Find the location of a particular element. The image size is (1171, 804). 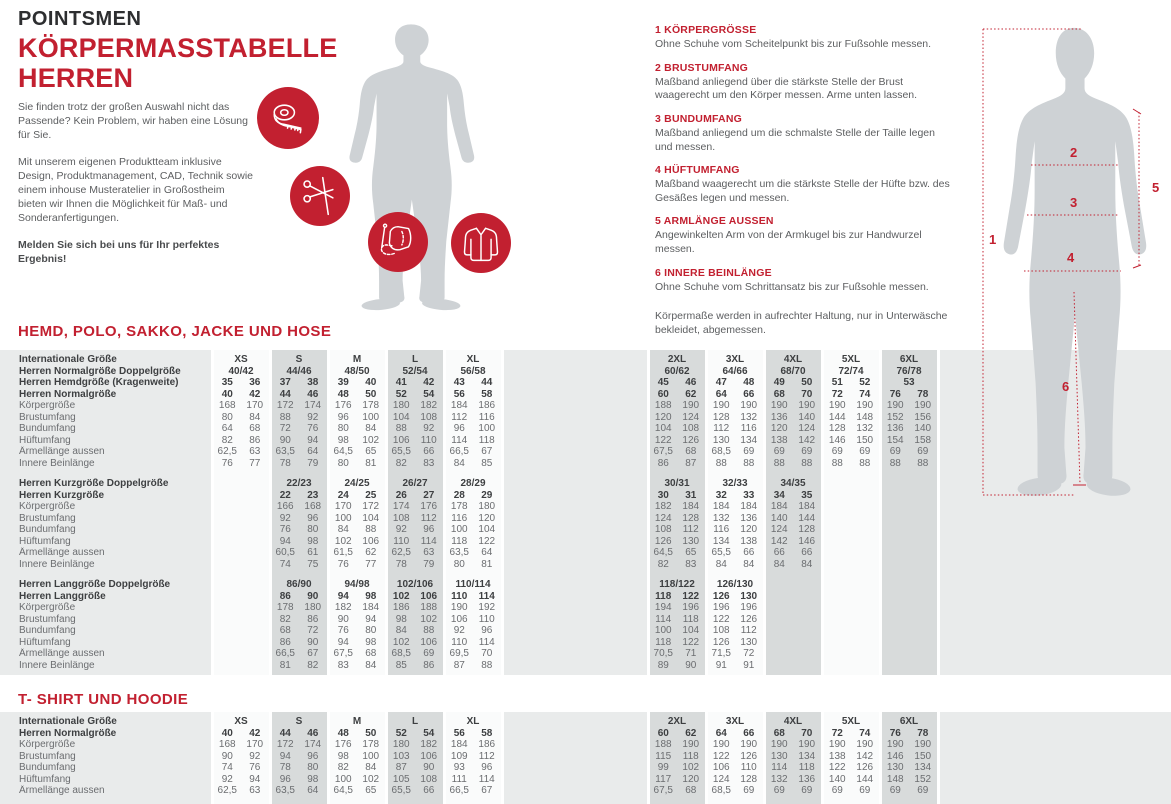

table-cell: 158 is located at coordinates (923, 440).